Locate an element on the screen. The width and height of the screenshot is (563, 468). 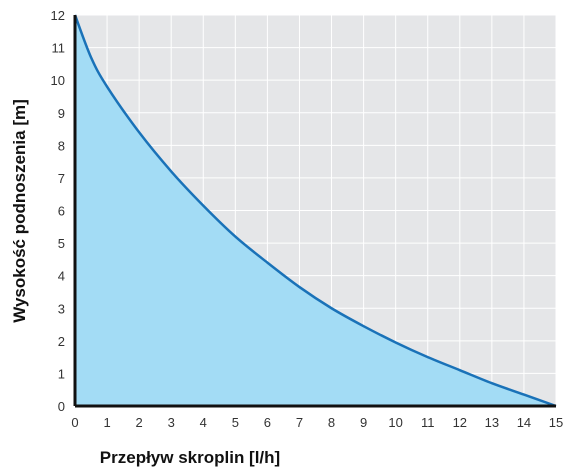
x-tick-label: 14 is located at coordinates (524, 422).